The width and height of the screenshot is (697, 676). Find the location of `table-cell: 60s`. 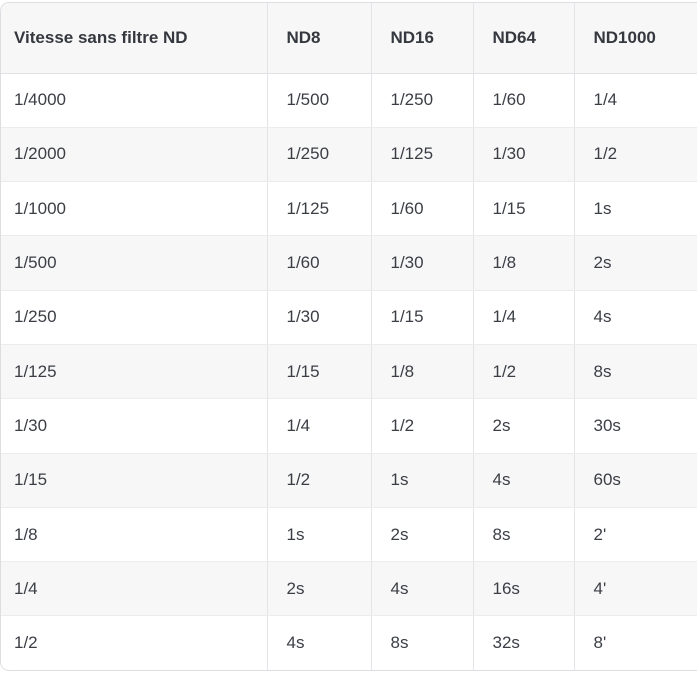

table-cell: 60s is located at coordinates (635, 480).